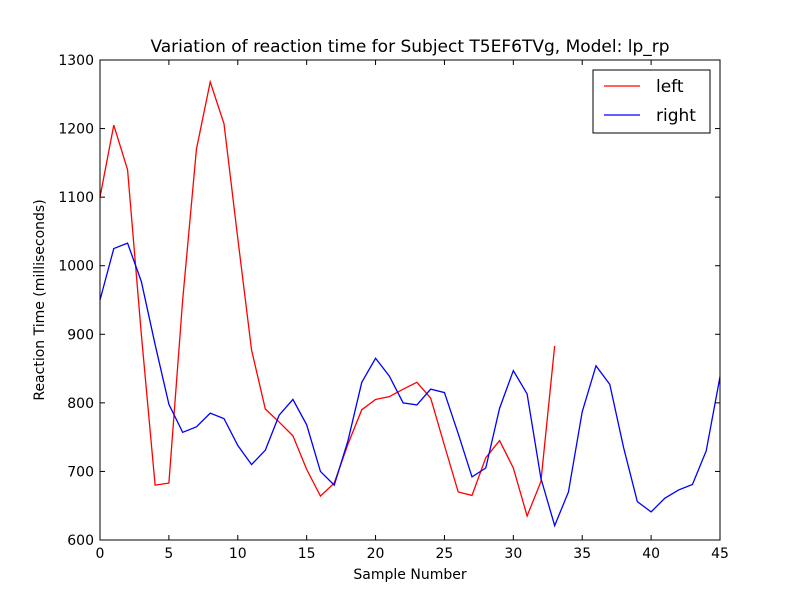  I want to click on x-tick-label: 35, so click(582, 554).